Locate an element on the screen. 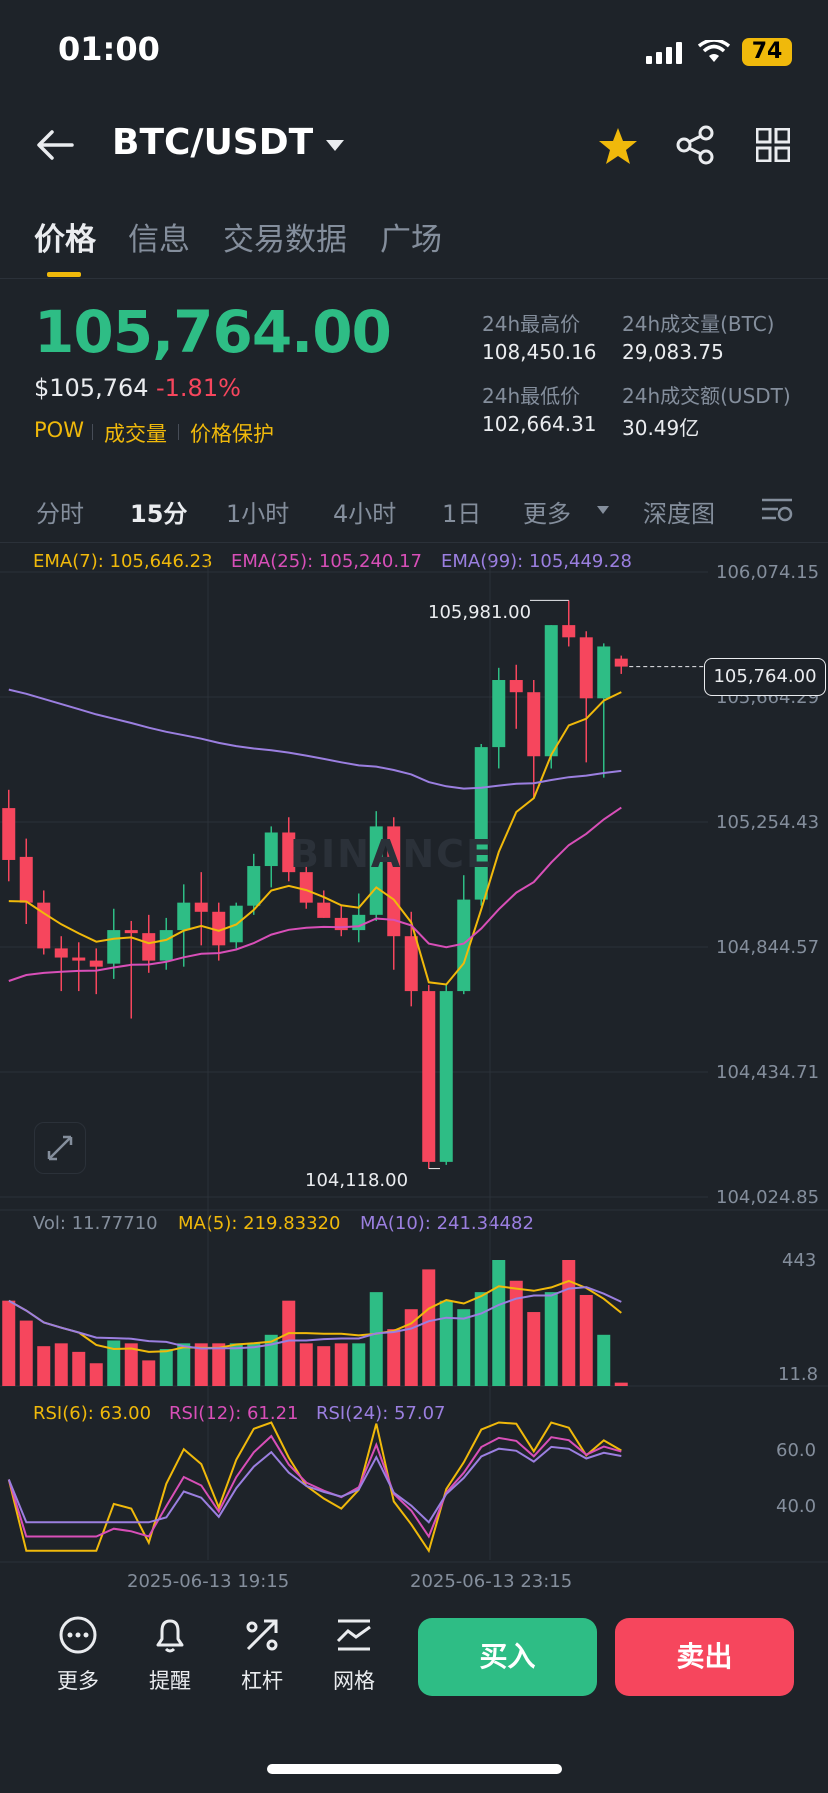 The width and height of the screenshot is (828, 1793). alert-button: 提醒 is located at coordinates (170, 1655).